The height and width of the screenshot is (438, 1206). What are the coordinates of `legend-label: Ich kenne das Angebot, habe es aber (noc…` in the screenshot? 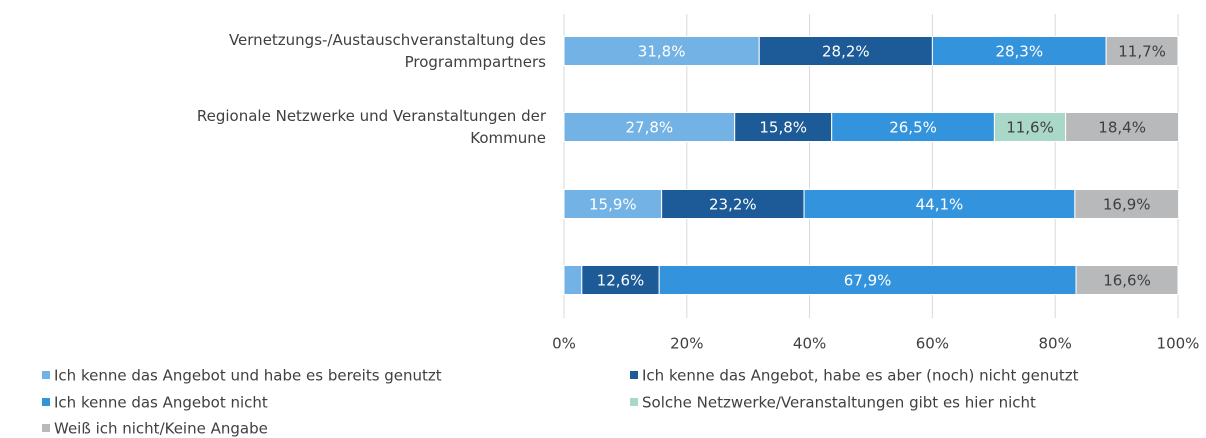 It's located at (860, 376).